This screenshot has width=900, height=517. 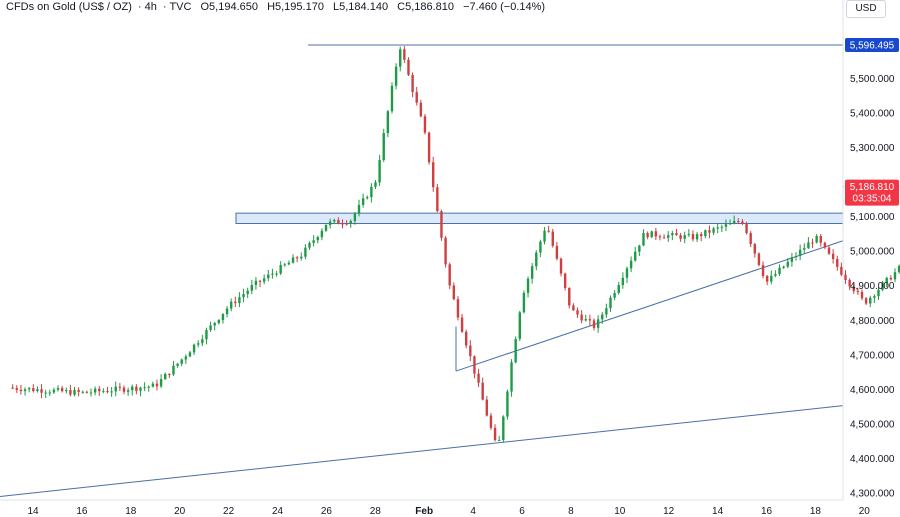 What do you see at coordinates (866, 9) in the screenshot?
I see `currency-button: USD` at bounding box center [866, 9].